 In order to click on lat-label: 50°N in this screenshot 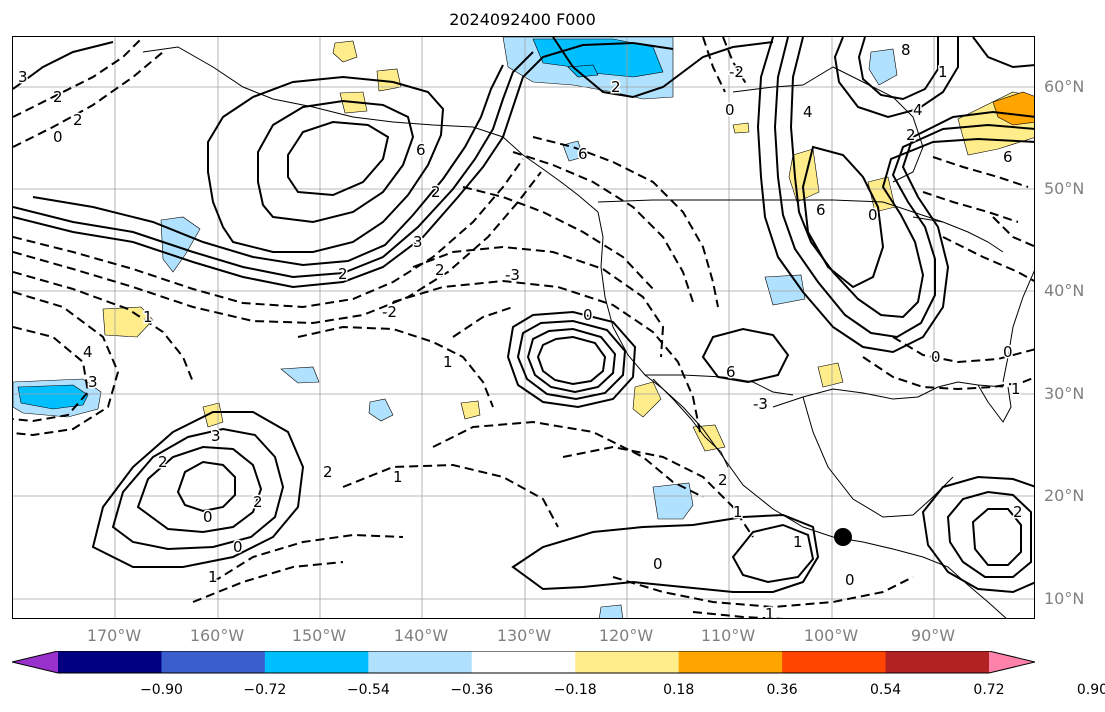, I will do `click(1064, 188)`.